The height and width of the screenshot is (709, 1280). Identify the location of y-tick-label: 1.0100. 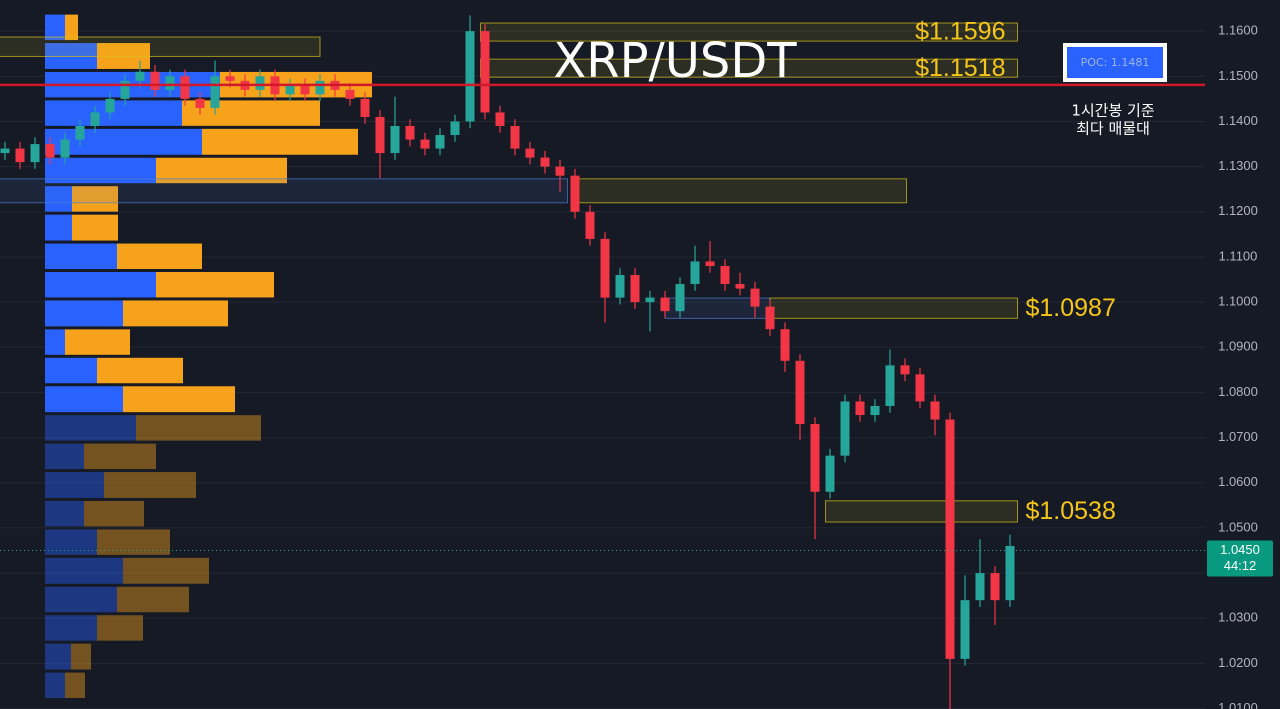
(1238, 704).